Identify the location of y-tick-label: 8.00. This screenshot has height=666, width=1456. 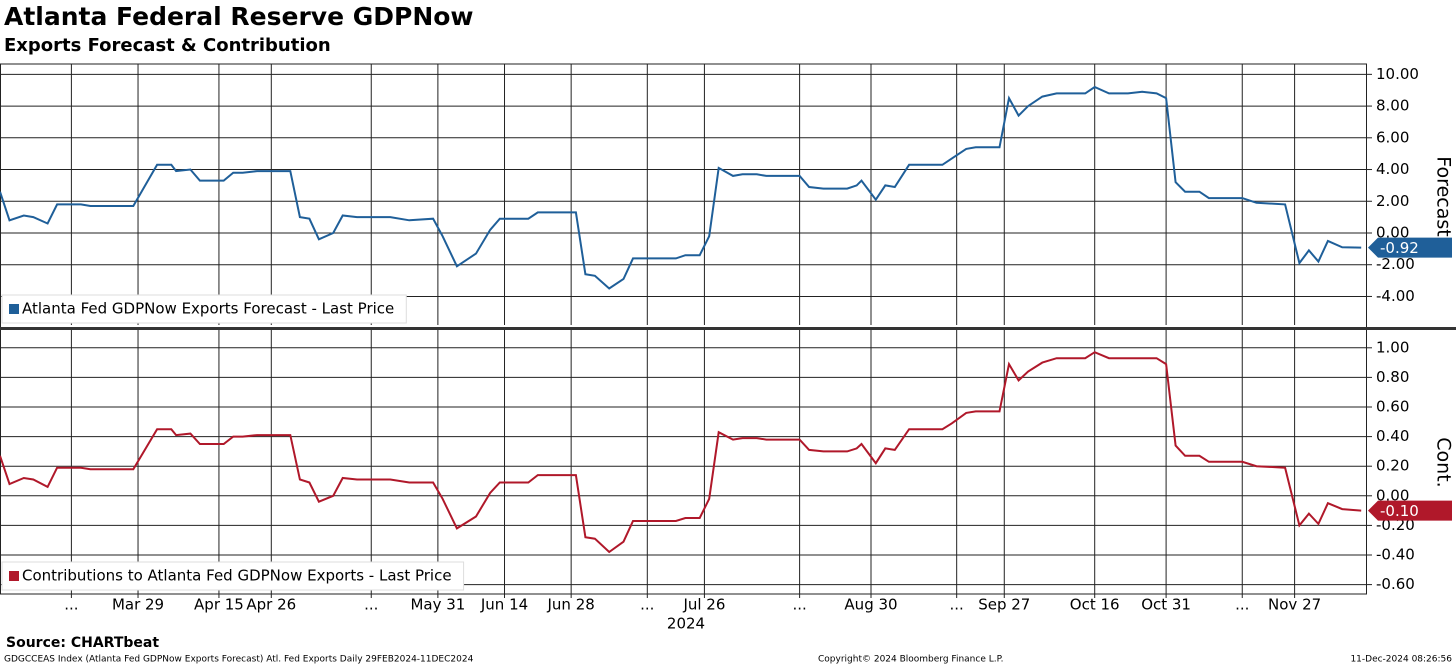
(1392, 106).